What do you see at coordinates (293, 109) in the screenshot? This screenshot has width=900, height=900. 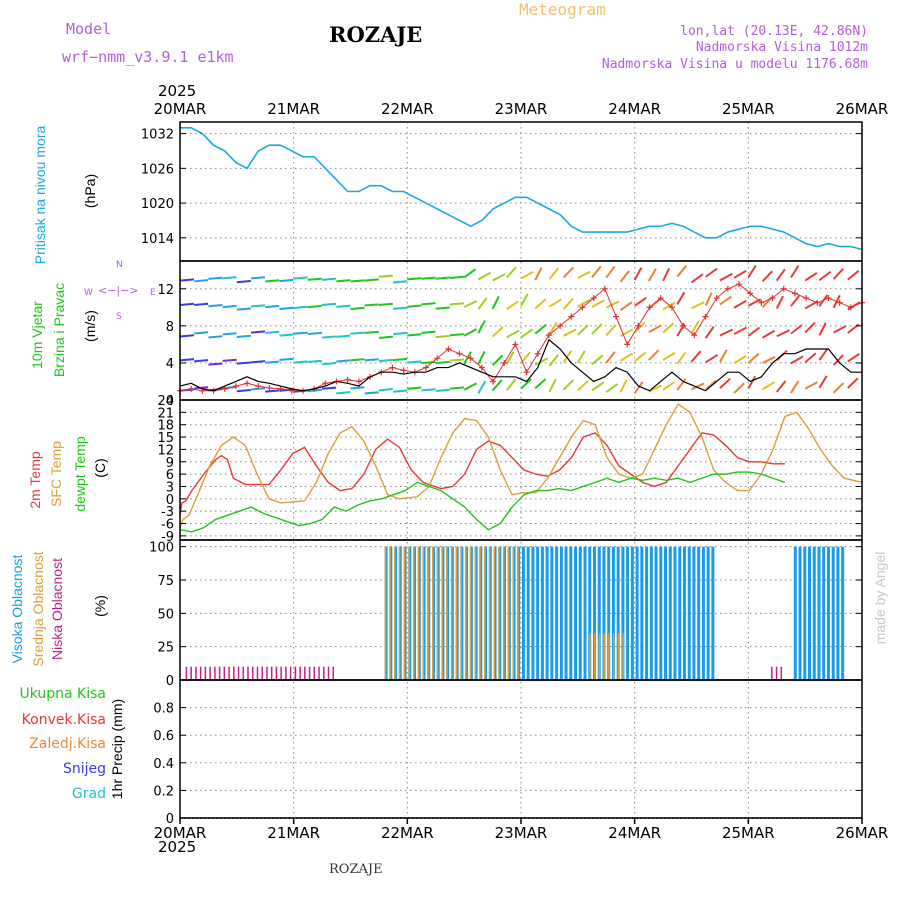 I see `top-date-label: 21MAR` at bounding box center [293, 109].